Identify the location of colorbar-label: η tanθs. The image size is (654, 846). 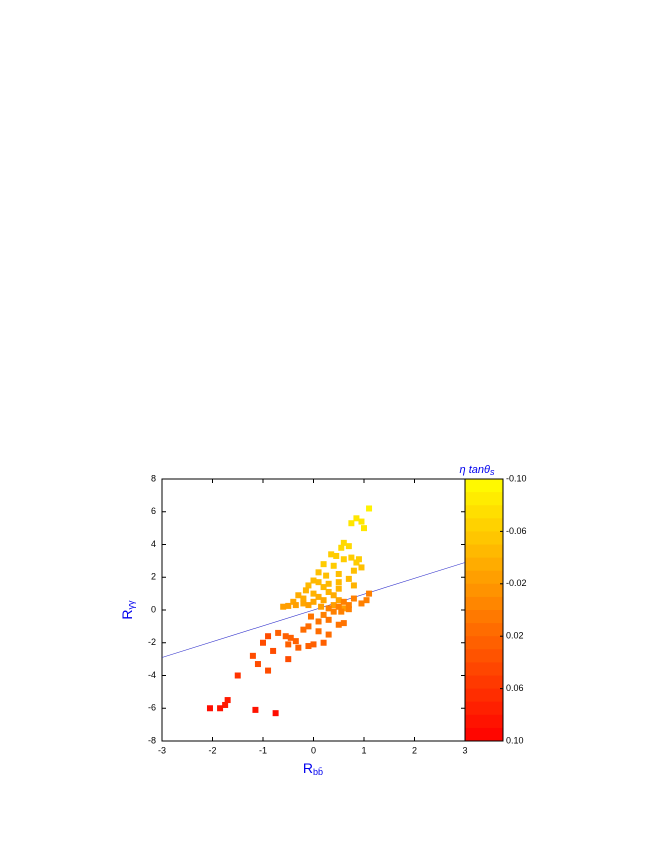
(477, 470).